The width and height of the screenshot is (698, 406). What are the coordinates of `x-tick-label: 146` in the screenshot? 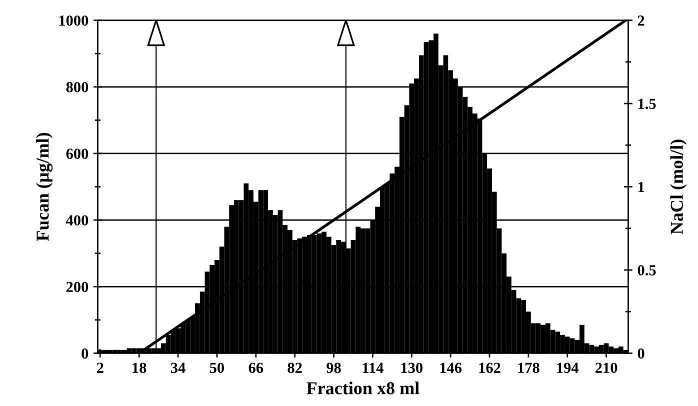 It's located at (451, 367).